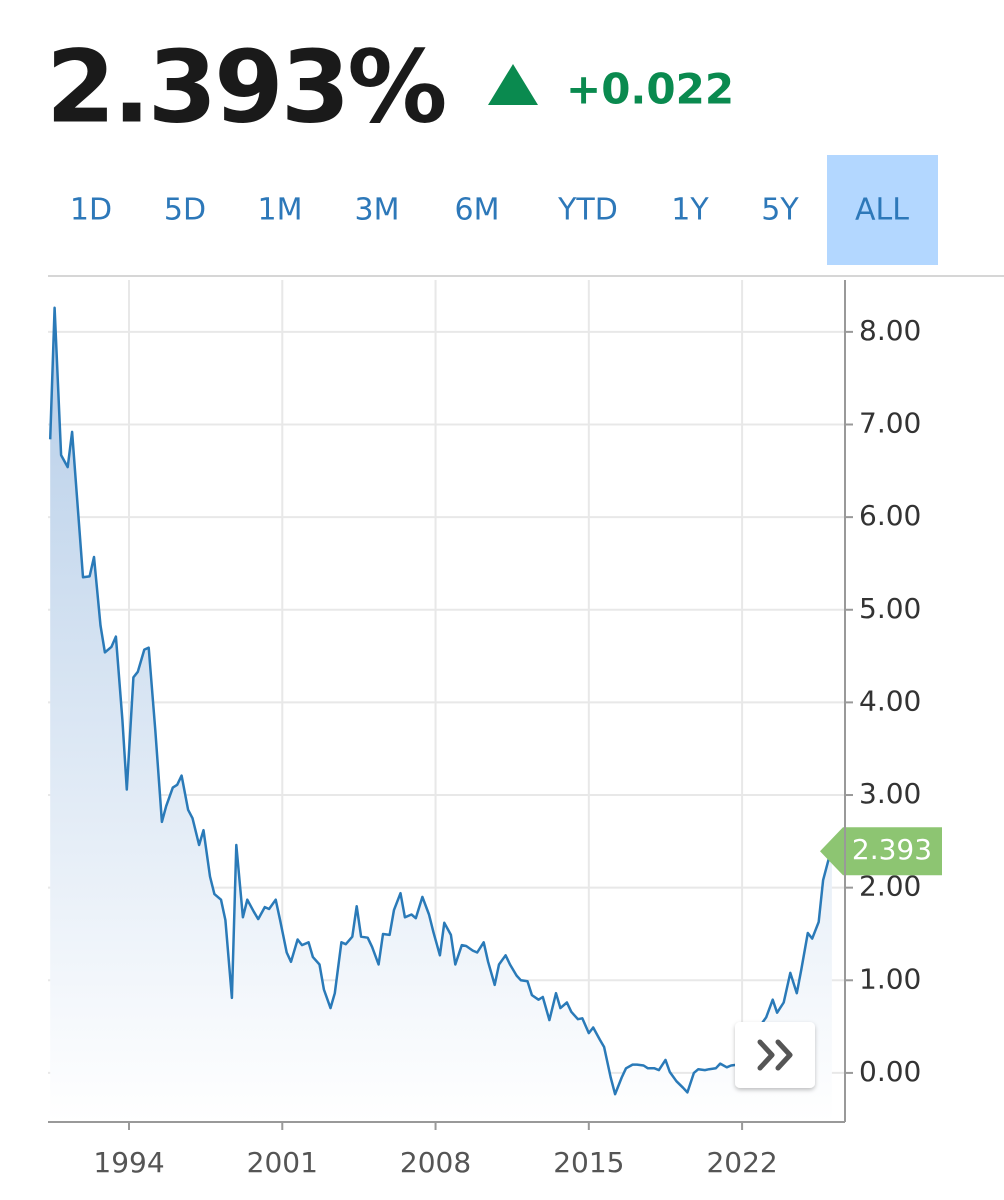 The image size is (1004, 1200). Describe the element at coordinates (587, 210) in the screenshot. I see `range-tab: YTD` at that location.